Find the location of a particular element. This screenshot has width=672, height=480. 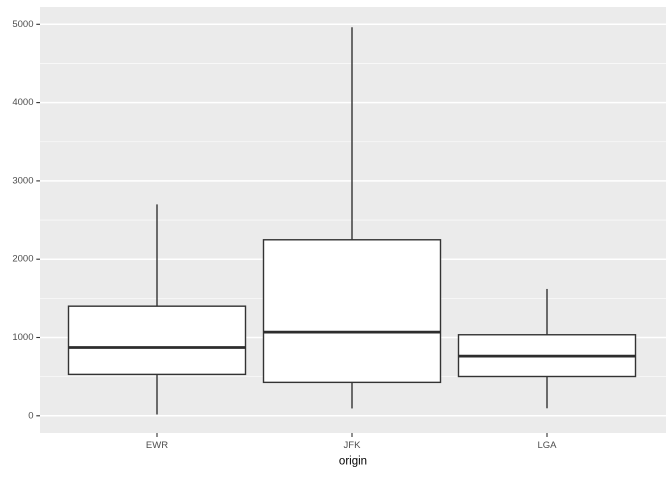

y-axis-tick-label: 4000 is located at coordinates (22, 102).